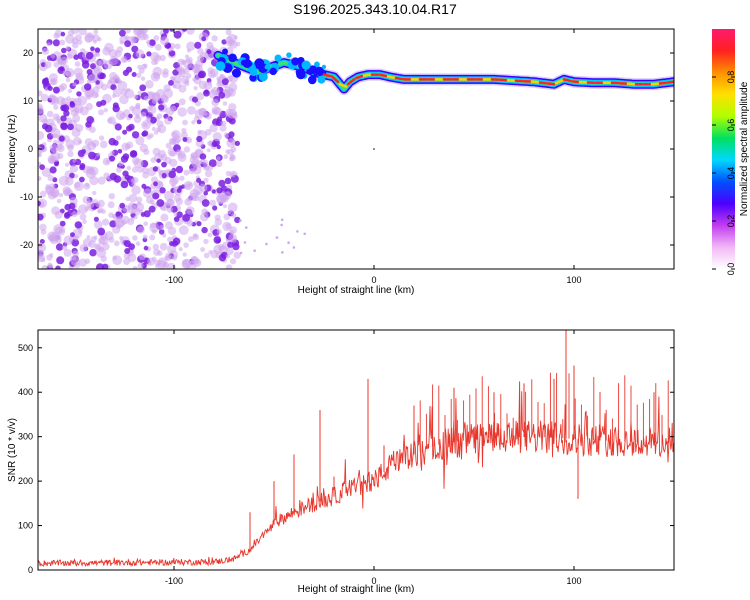  Describe the element at coordinates (731, 173) in the screenshot. I see `colorbar-tick-label: 0.4` at that location.